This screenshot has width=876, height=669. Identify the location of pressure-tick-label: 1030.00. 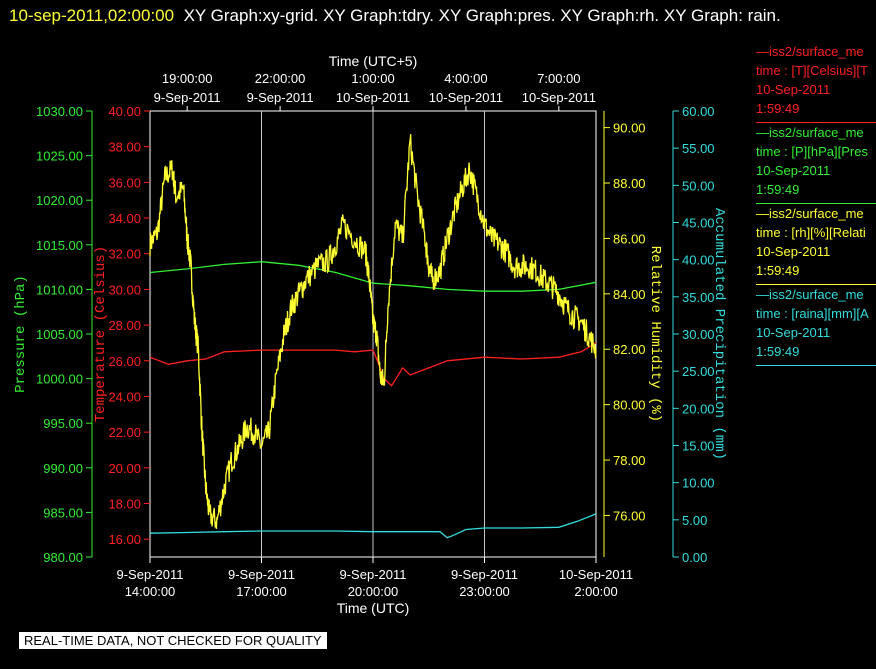
(59, 111).